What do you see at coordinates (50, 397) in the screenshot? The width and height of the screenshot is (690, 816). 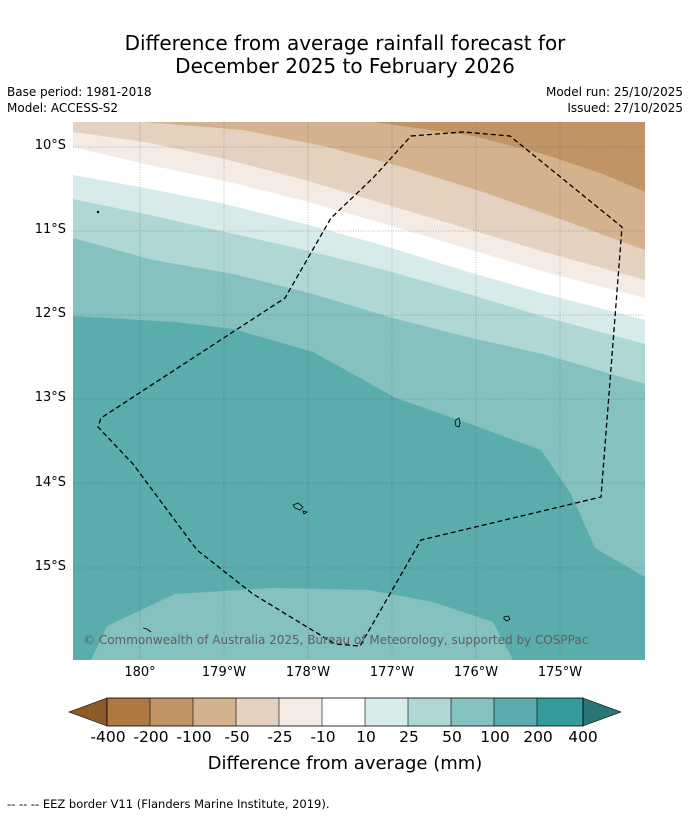 I see `lat-label-13s: 13°S` at bounding box center [50, 397].